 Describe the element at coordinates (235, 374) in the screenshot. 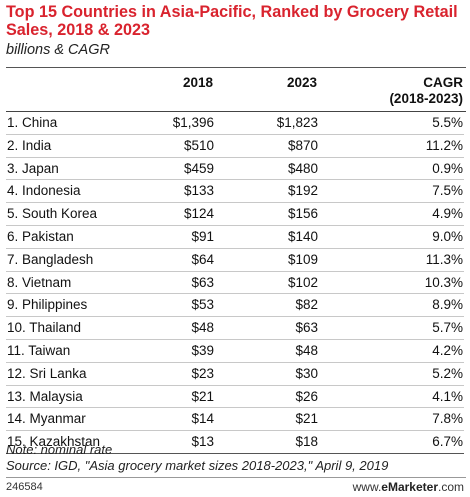

I see `table-row: 12. Sri Lanka $23 $30 5.2%` at that location.